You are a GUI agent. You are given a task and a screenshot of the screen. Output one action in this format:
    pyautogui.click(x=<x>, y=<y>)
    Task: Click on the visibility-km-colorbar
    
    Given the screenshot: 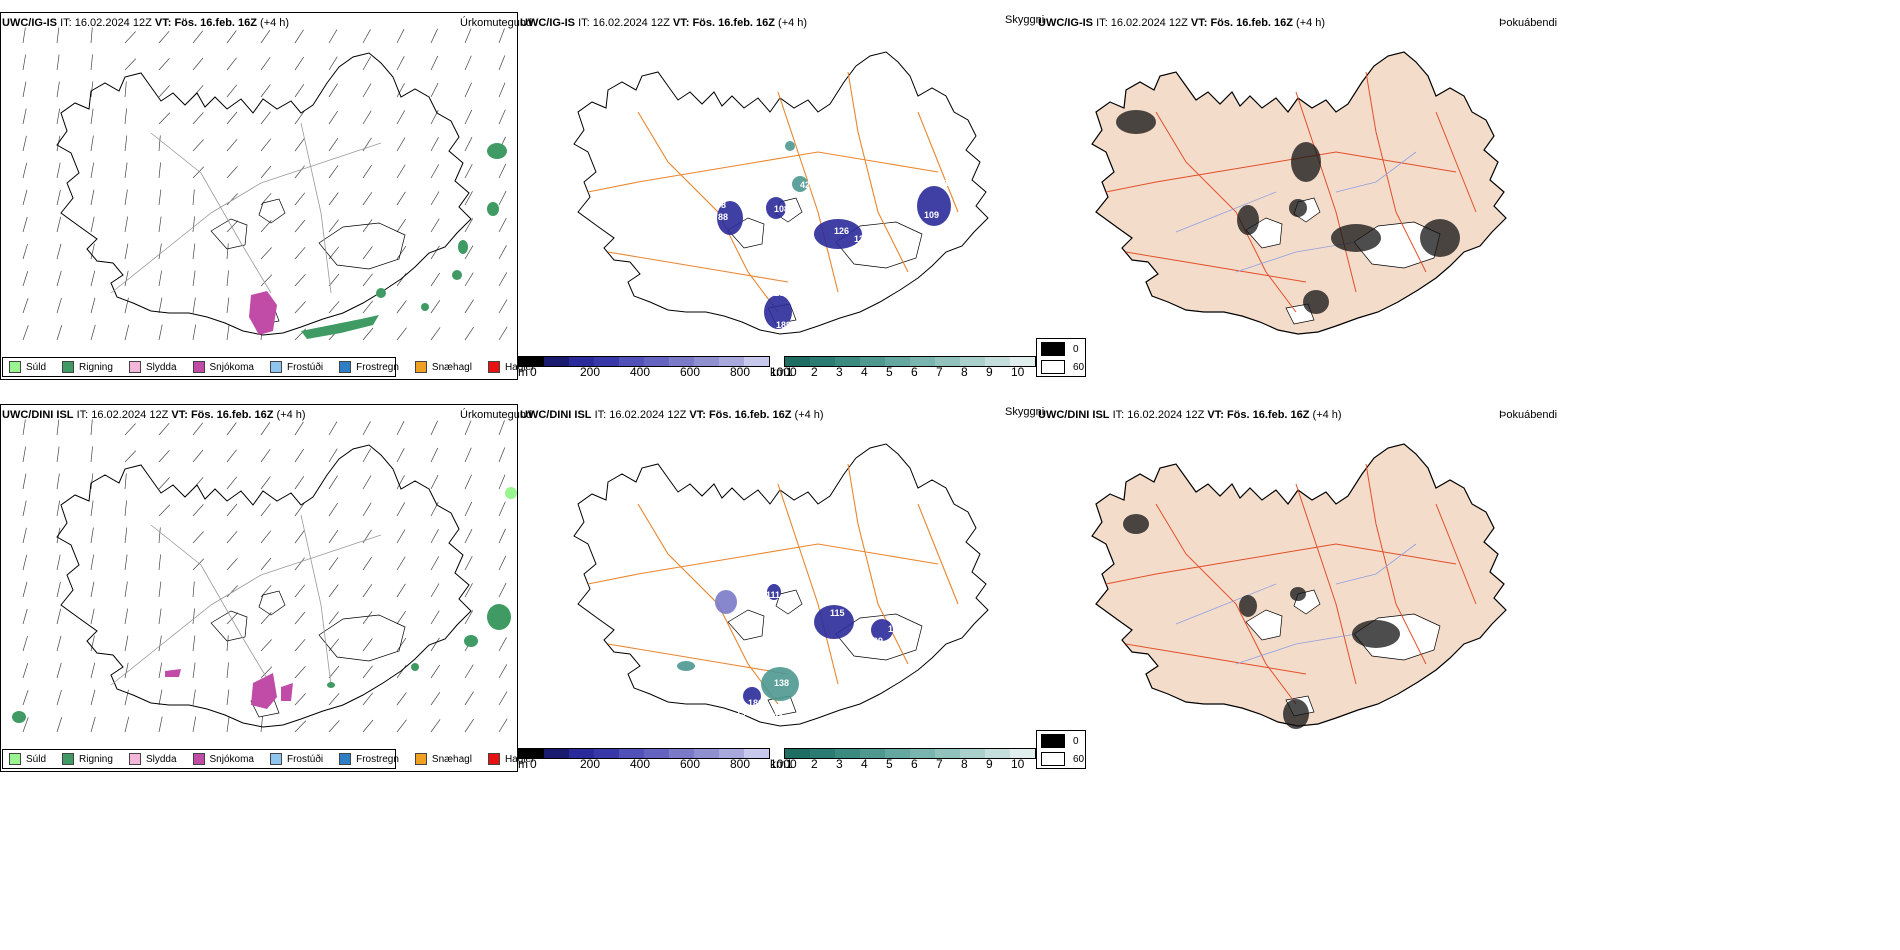 What is the action you would take?
    pyautogui.click(x=910, y=753)
    